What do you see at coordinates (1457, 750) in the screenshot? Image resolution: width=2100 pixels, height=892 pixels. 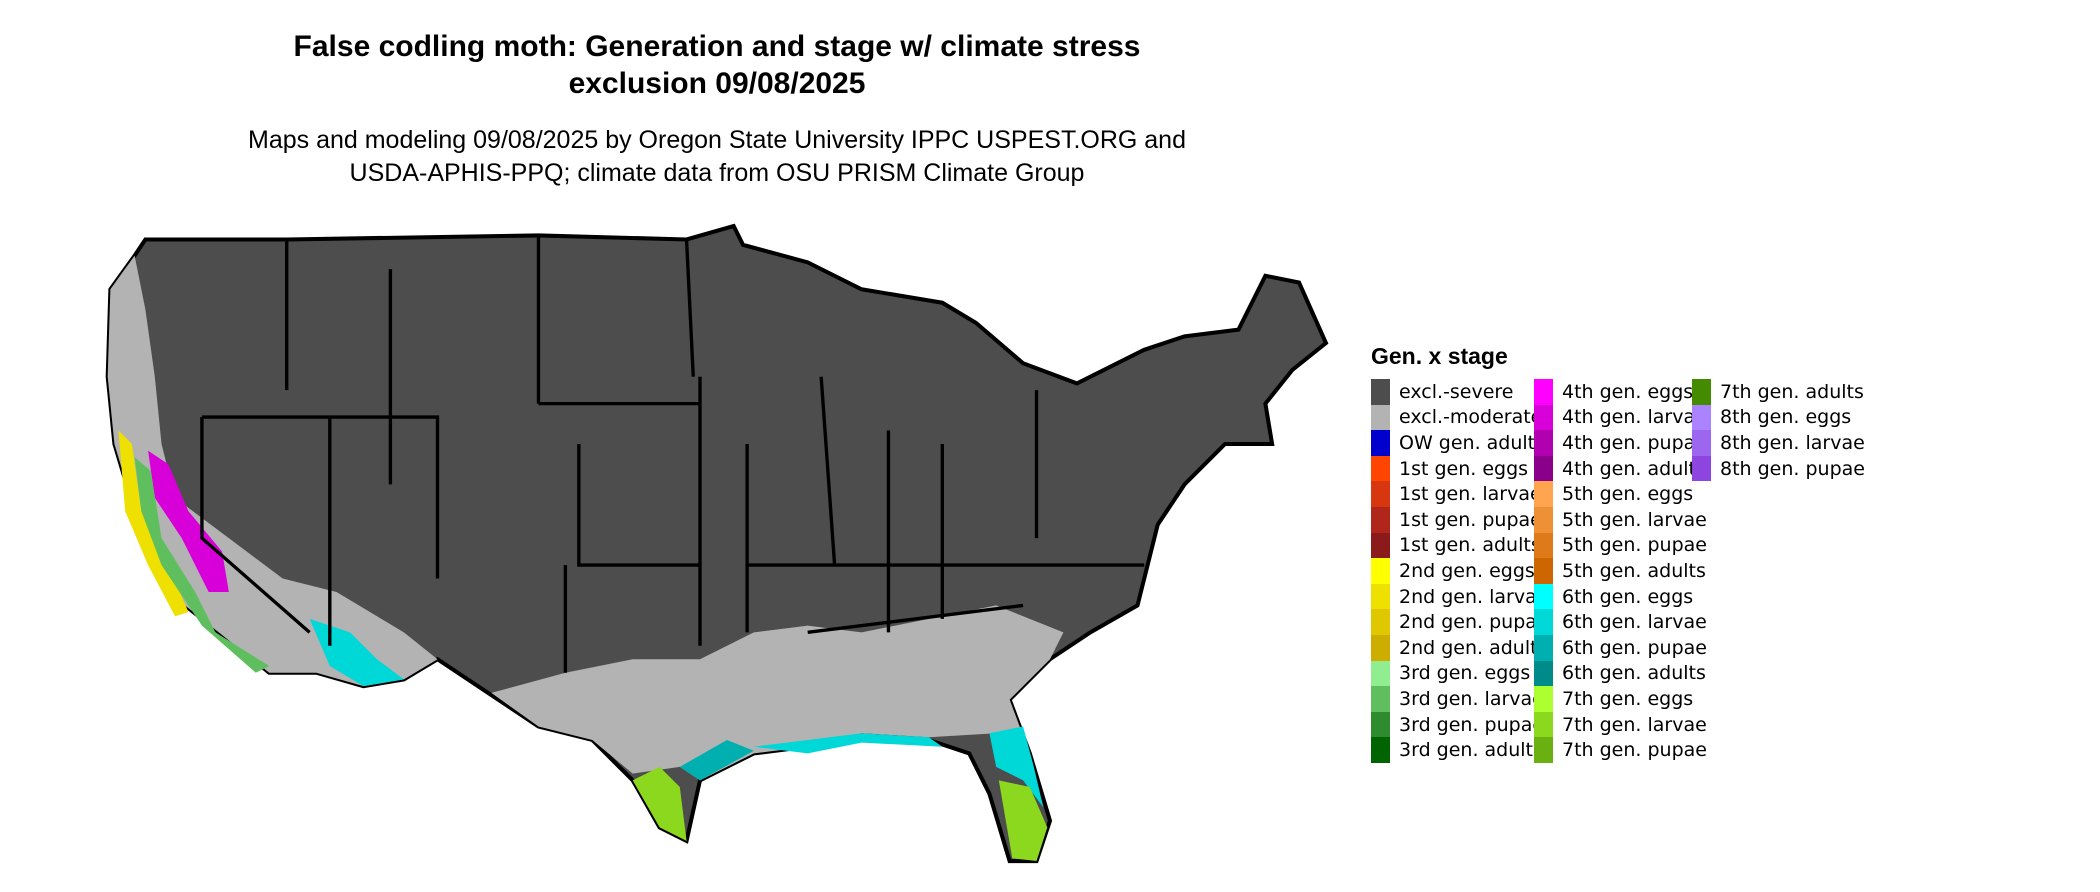 I see `legend-item: 3rd gen. adults` at bounding box center [1457, 750].